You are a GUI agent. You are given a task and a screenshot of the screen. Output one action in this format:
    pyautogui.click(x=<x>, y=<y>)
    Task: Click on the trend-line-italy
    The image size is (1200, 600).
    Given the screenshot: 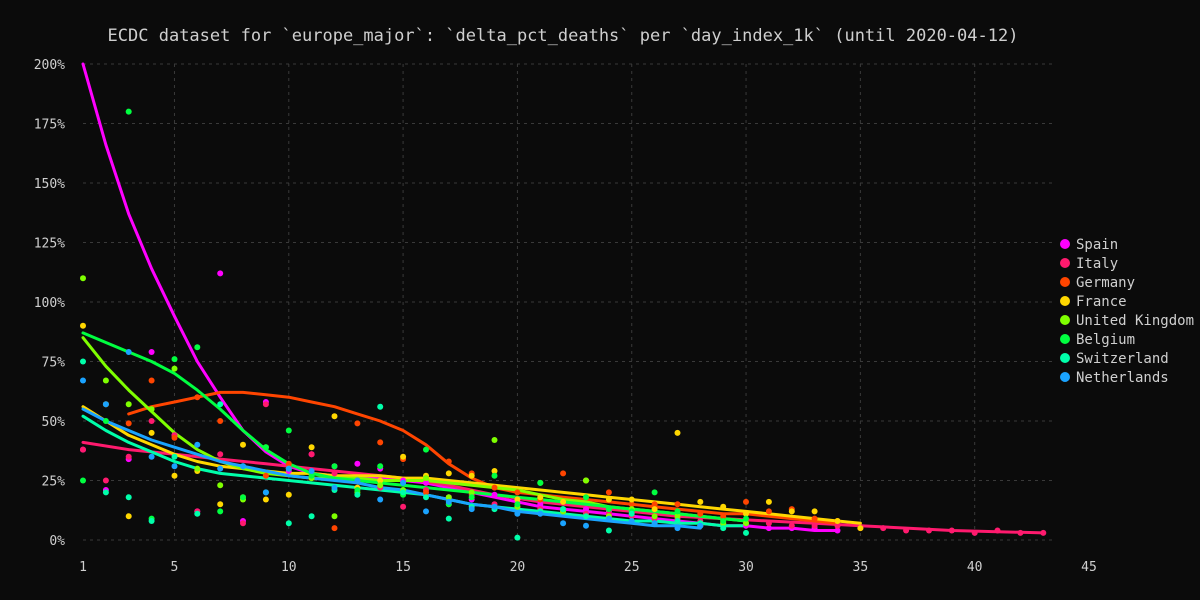 What is the action you would take?
    pyautogui.click(x=563, y=487)
    